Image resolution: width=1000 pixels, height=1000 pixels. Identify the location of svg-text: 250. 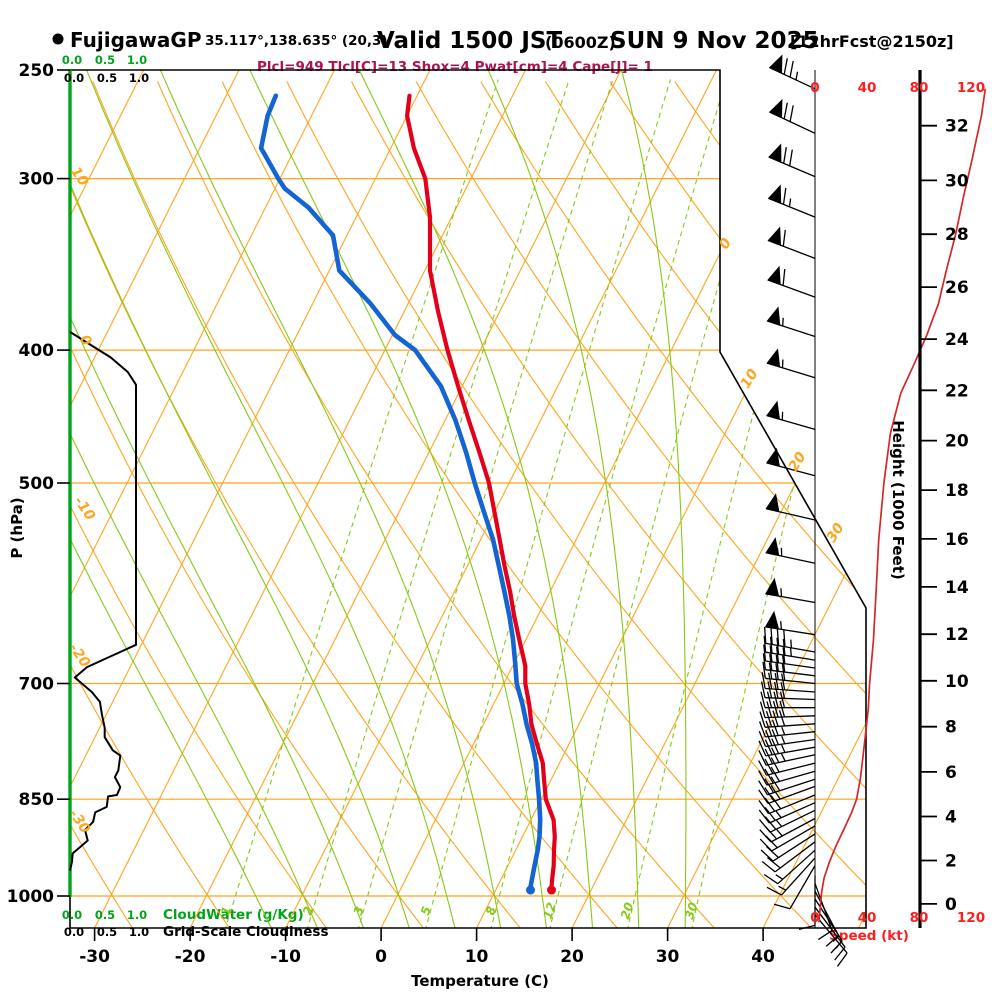
(37, 71).